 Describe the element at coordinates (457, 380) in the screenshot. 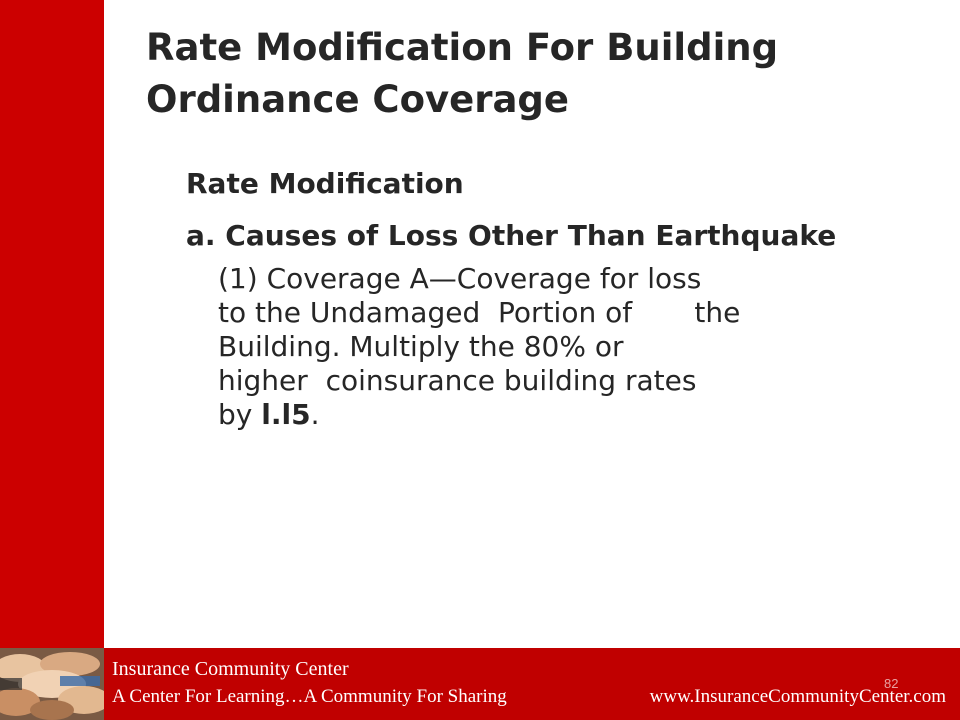

I see `body-item-line-4: higher coinsurance building rates` at that location.